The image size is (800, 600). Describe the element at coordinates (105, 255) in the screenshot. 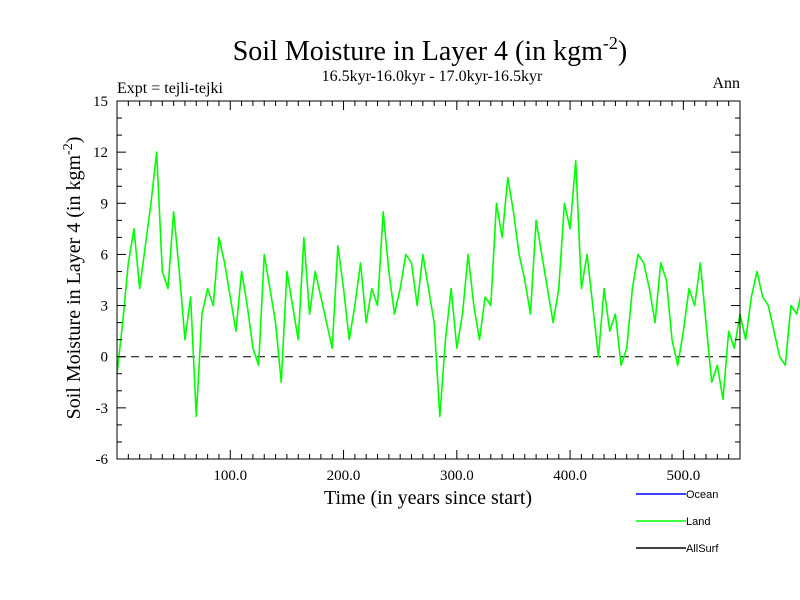

I see `y-tick-label: 6` at that location.